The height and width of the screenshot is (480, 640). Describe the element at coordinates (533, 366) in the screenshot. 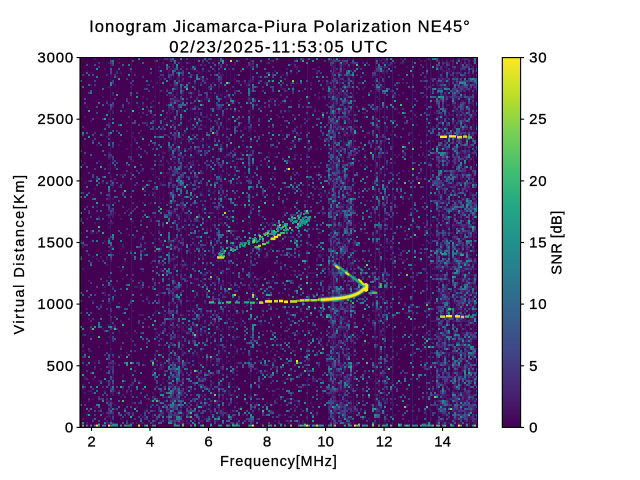

I see `svg-text: 5` at that location.